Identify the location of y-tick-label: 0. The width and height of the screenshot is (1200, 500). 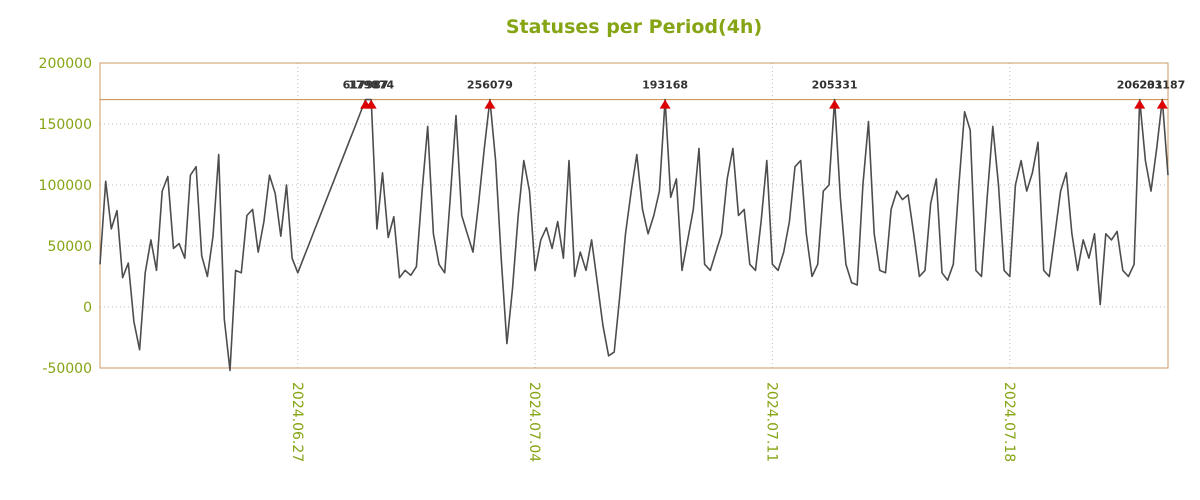
(87, 308).